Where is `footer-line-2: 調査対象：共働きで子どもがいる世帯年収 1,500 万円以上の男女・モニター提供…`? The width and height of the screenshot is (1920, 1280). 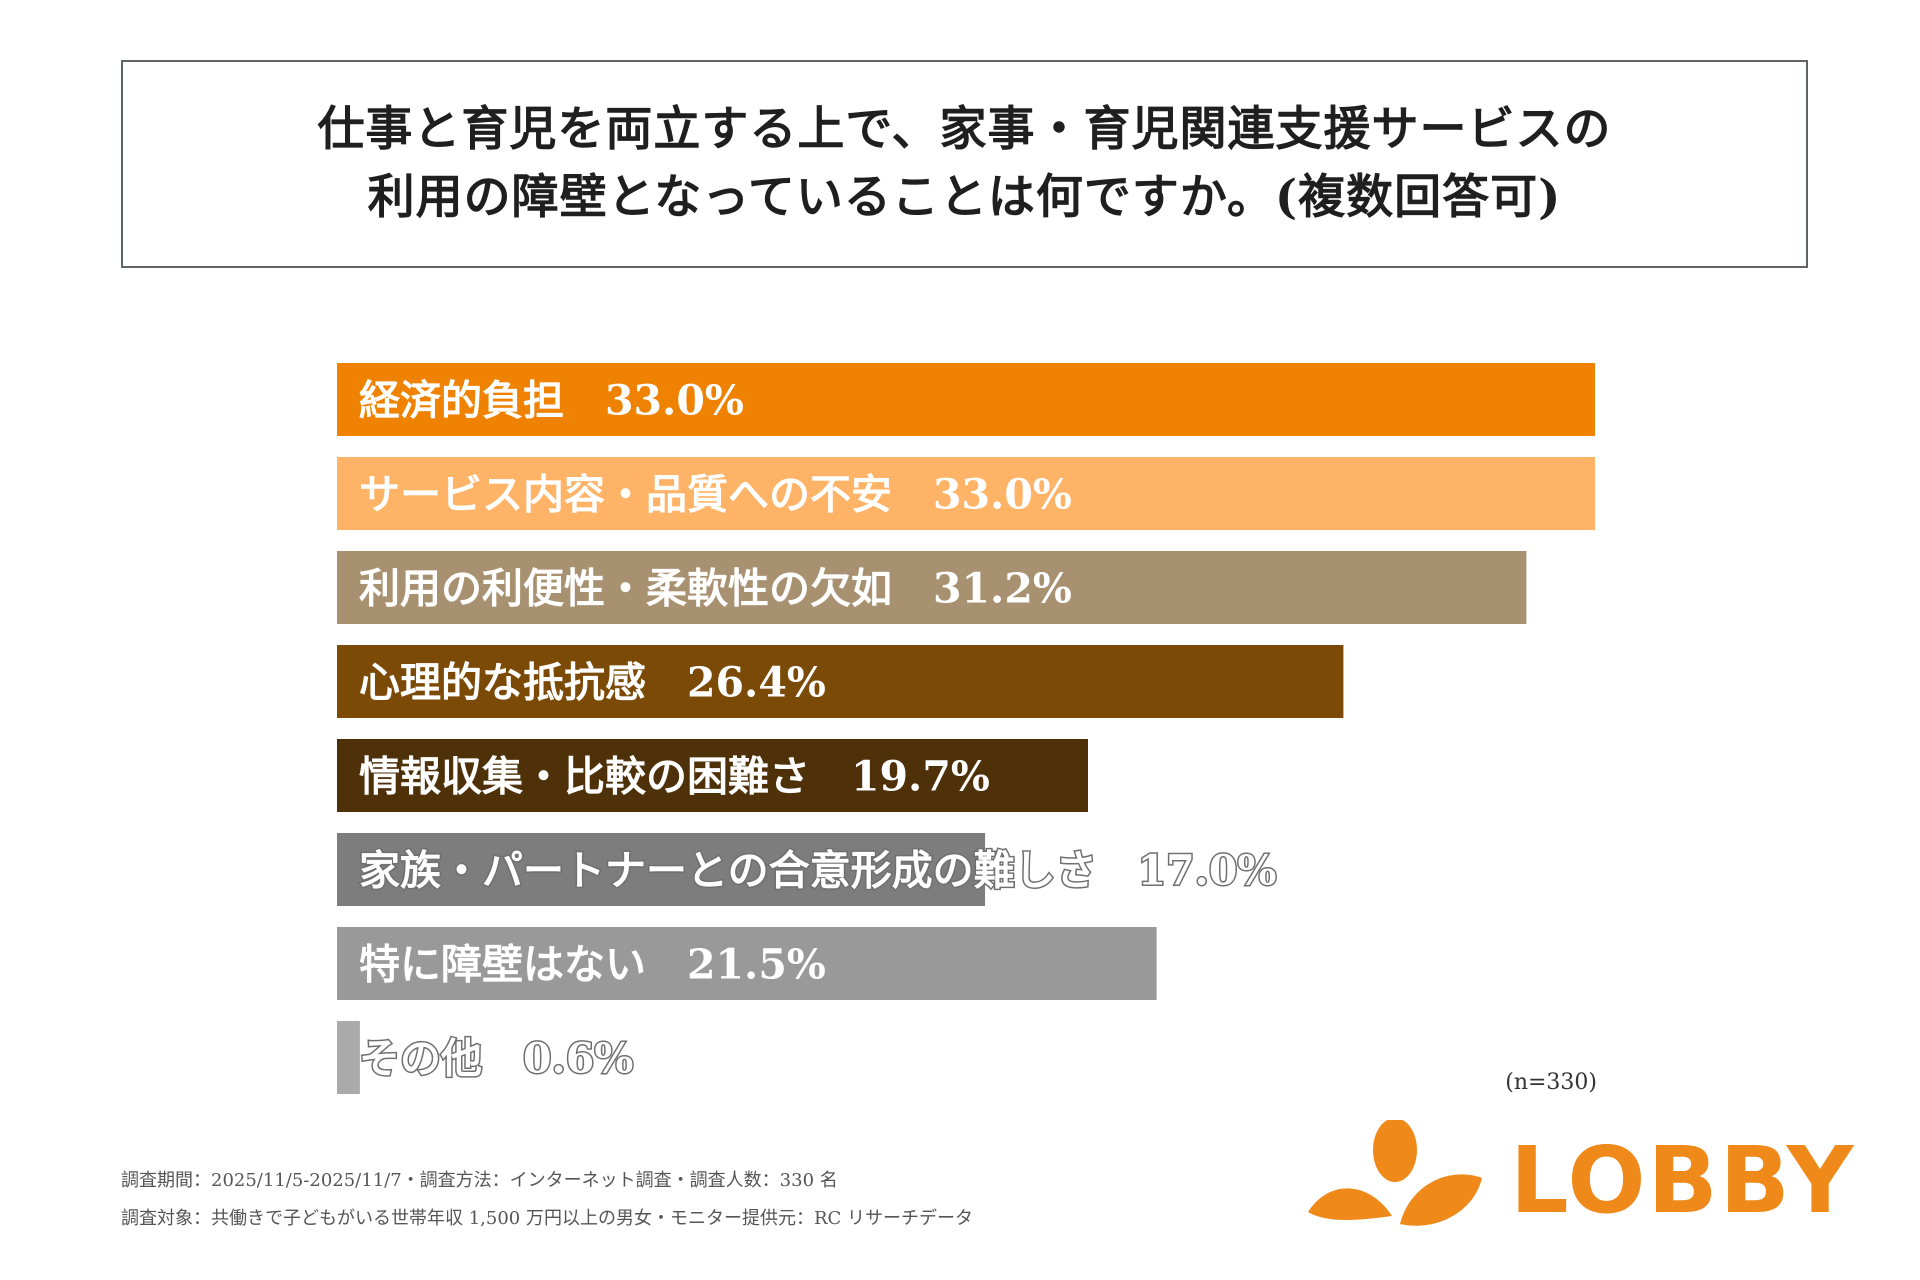 footer-line-2: 調査対象：共働きで子どもがいる世帯年収 1,500 万円以上の男女・モニター提供… is located at coordinates (547, 1218).